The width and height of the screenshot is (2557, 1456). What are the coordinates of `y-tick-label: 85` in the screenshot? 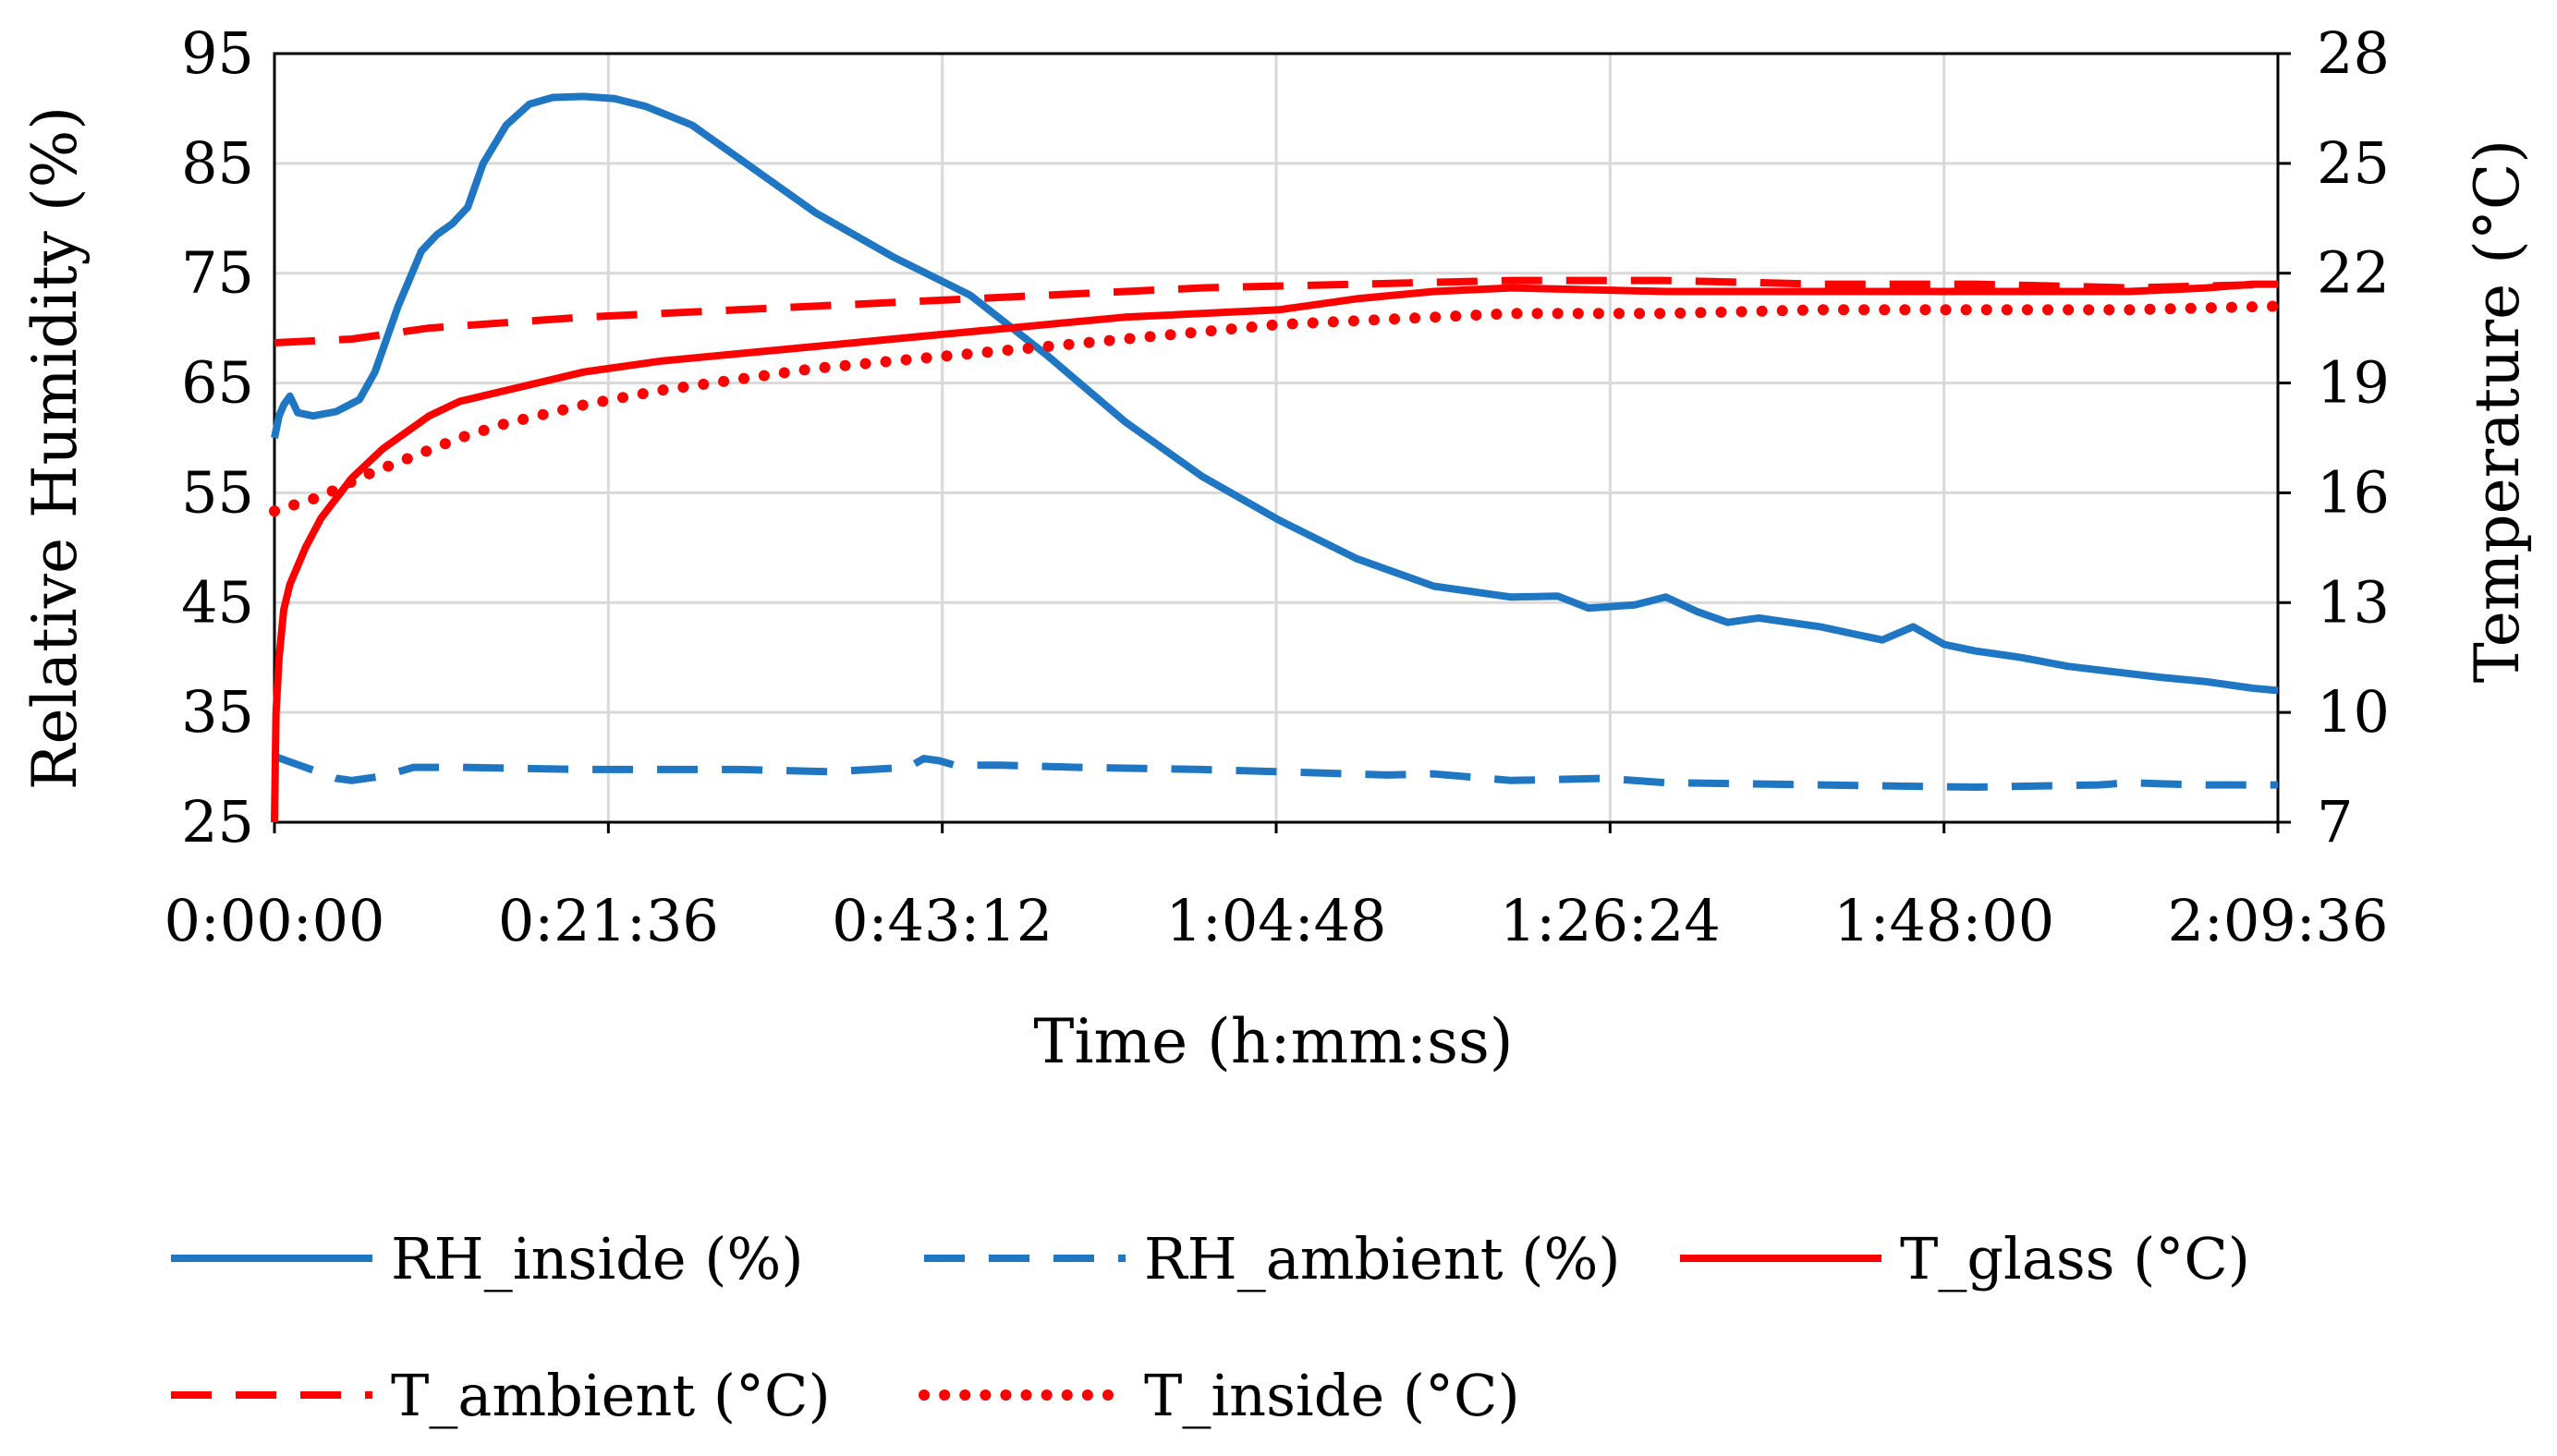 It's located at (217, 163).